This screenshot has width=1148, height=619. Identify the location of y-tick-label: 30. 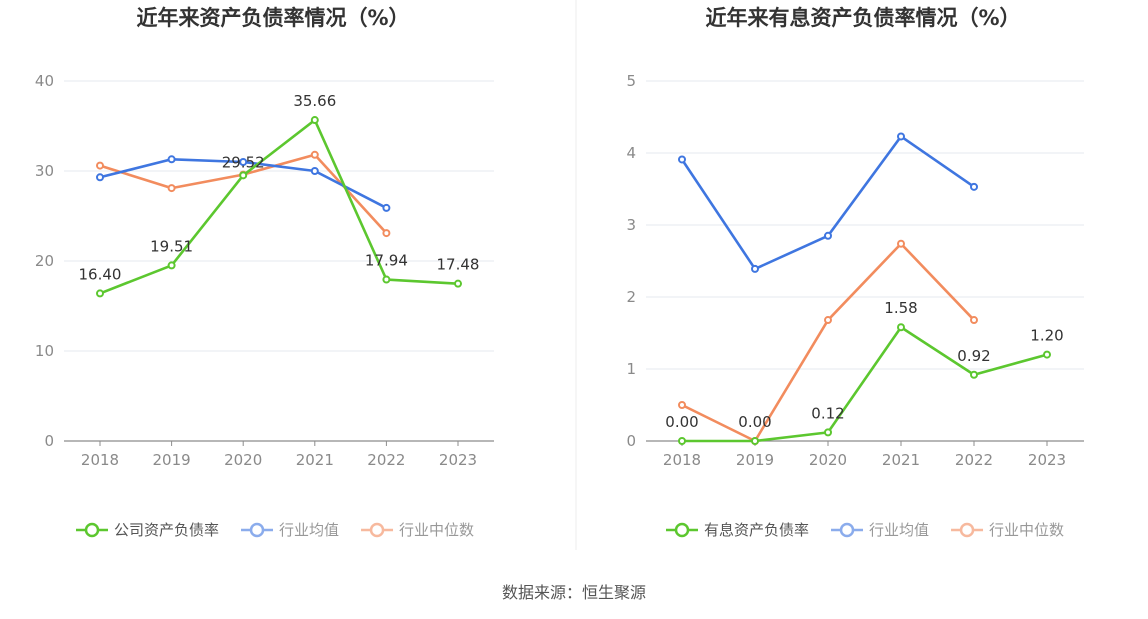
(44, 171).